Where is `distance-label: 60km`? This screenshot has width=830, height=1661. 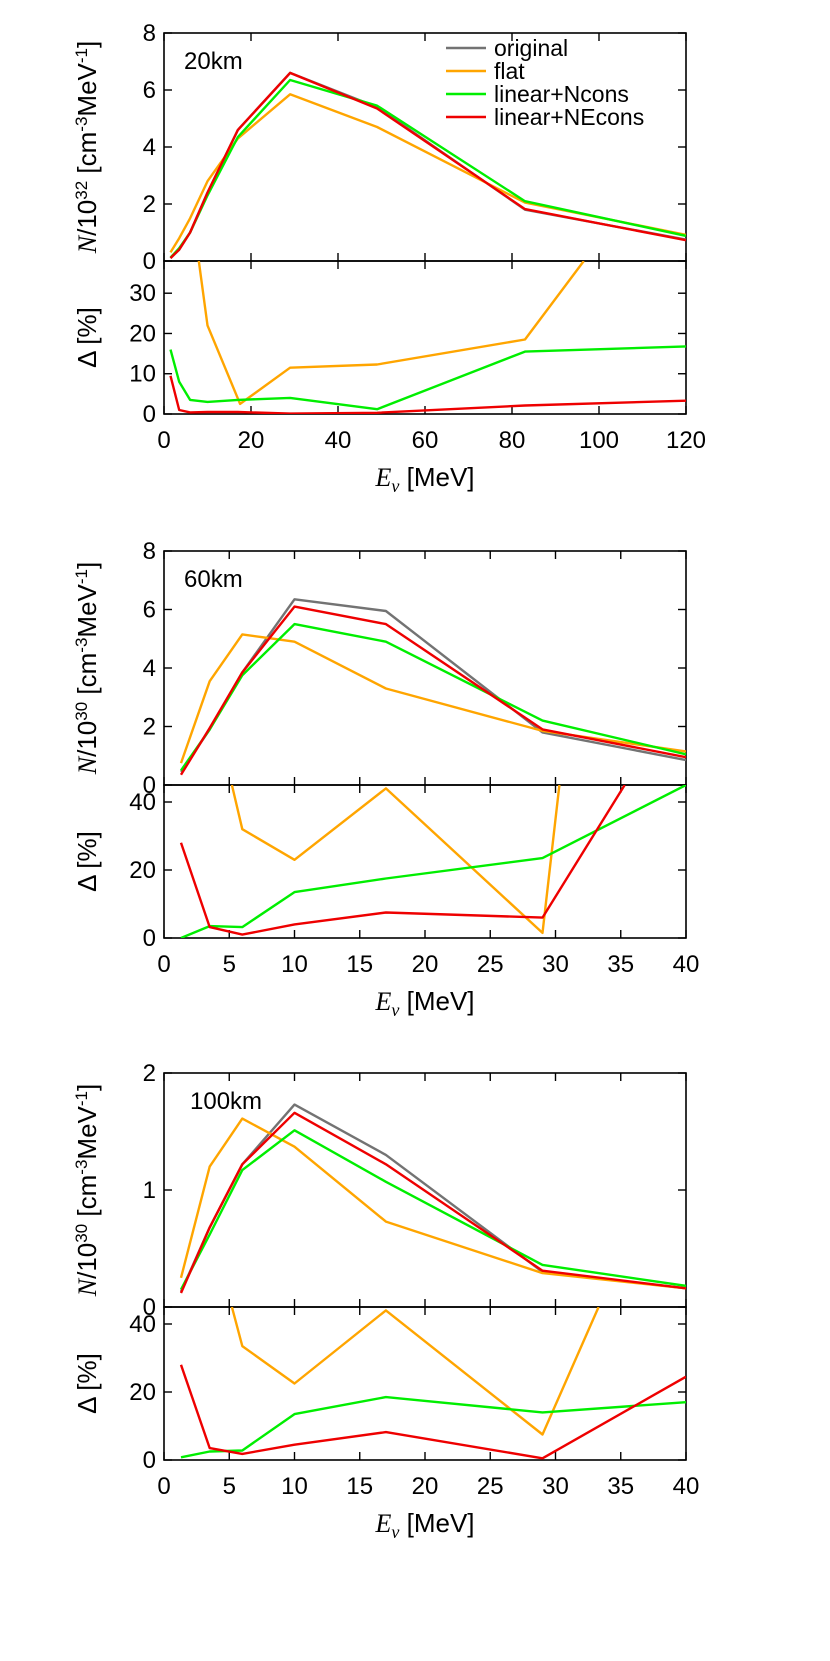
distance-label: 60km is located at coordinates (213, 579).